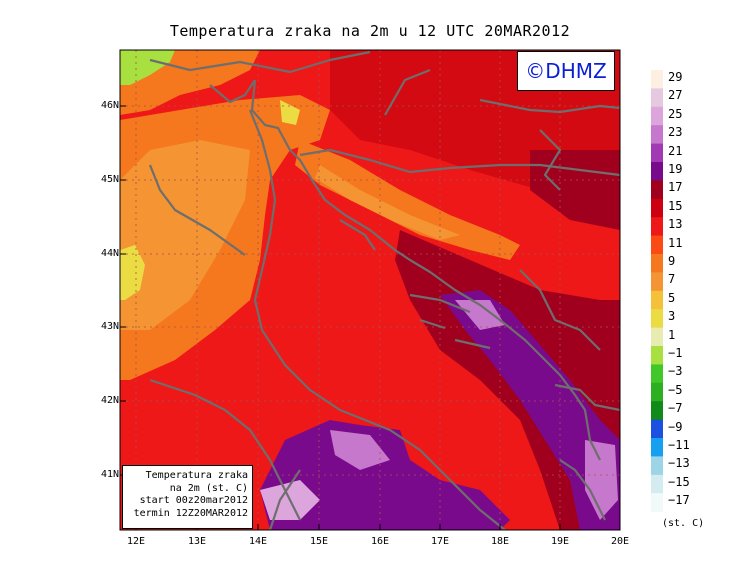 Image resolution: width=740 pixels, height=582 pixels. Describe the element at coordinates (387, 202) in the screenshot. I see `field-dinaric-inner` at that location.